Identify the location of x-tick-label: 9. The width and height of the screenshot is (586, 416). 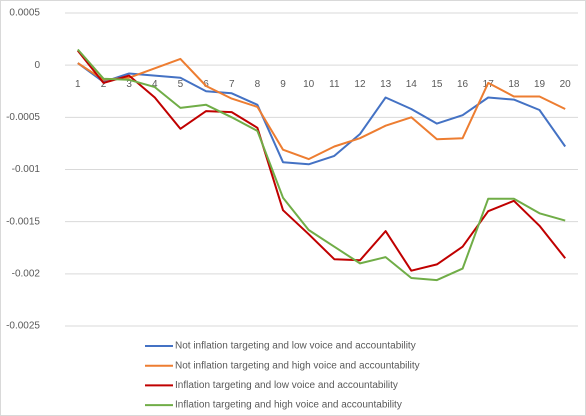
(283, 84).